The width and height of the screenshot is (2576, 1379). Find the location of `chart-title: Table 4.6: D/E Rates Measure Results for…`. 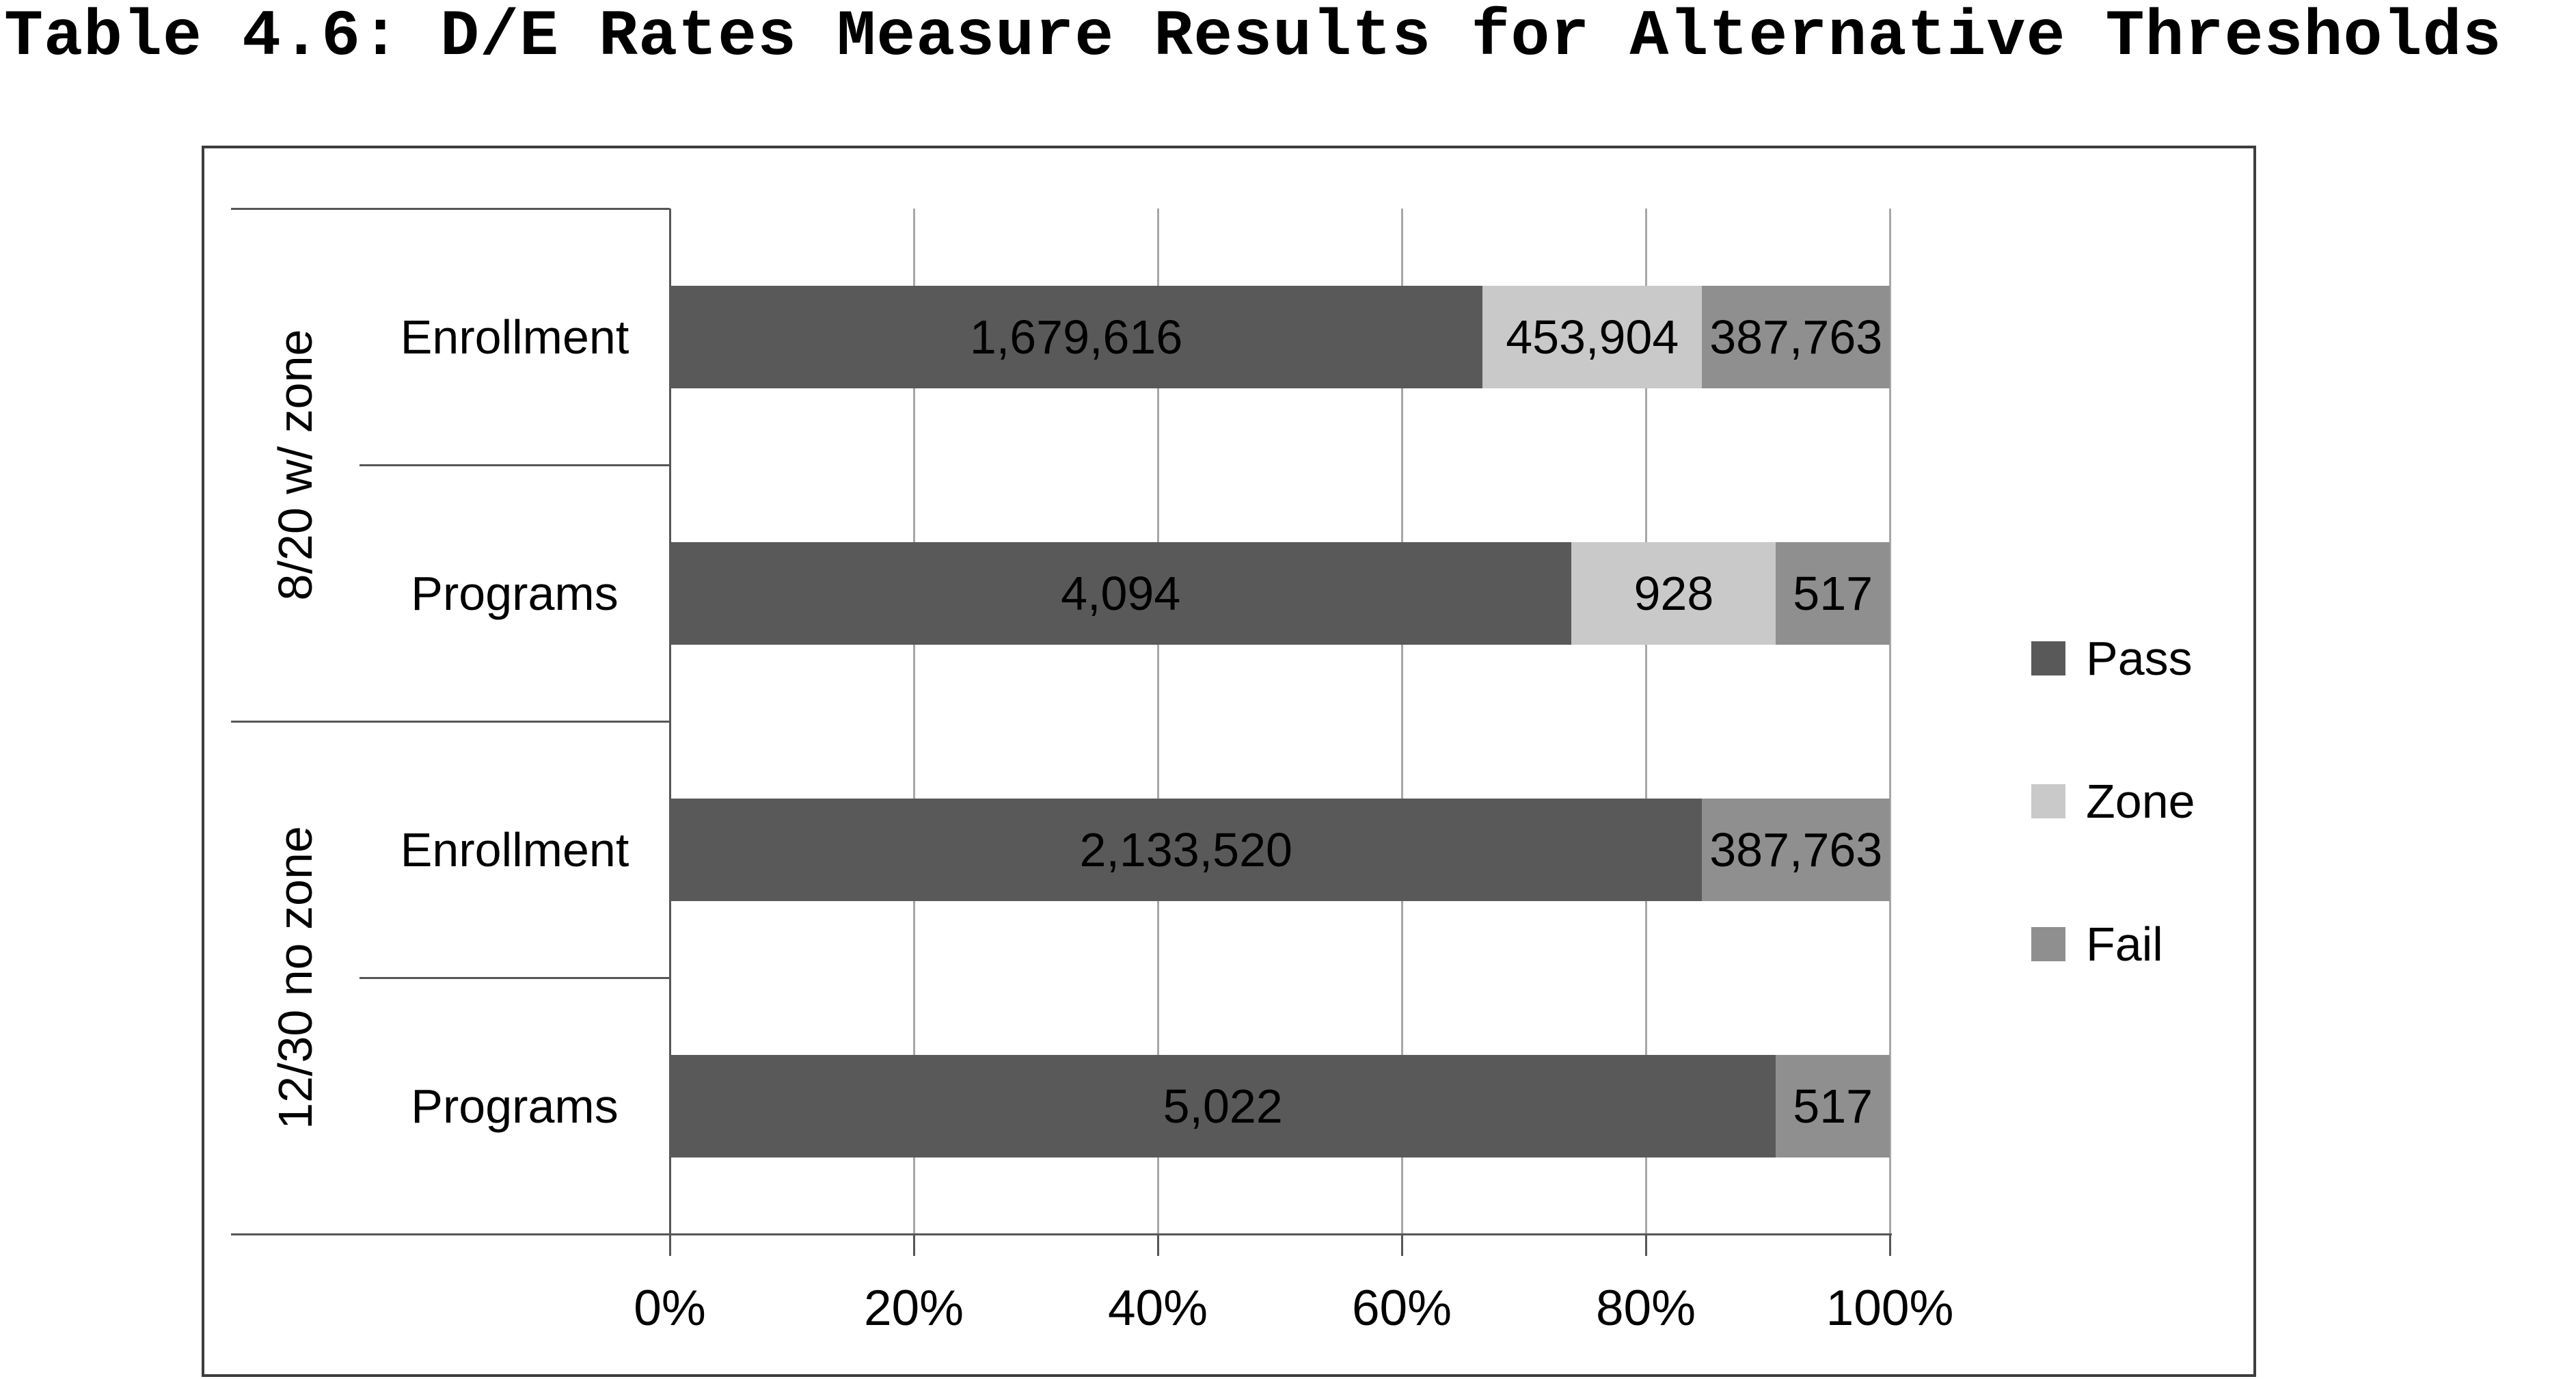

chart-title: Table 4.6: D/E Rates Measure Results for… is located at coordinates (1253, 37).